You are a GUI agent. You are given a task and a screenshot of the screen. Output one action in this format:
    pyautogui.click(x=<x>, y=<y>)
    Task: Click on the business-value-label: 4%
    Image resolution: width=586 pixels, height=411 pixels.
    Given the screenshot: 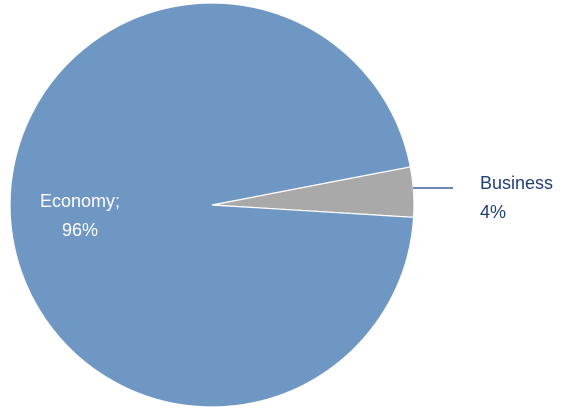 What is the action you would take?
    pyautogui.click(x=493, y=212)
    